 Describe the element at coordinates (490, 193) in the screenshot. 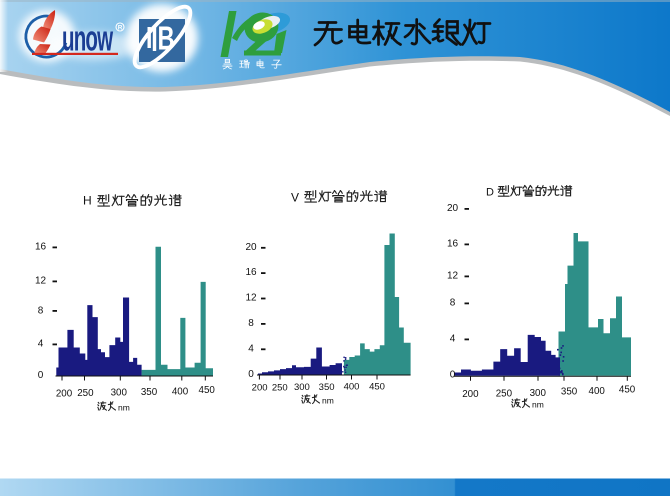

I see `svg-text: D` at that location.